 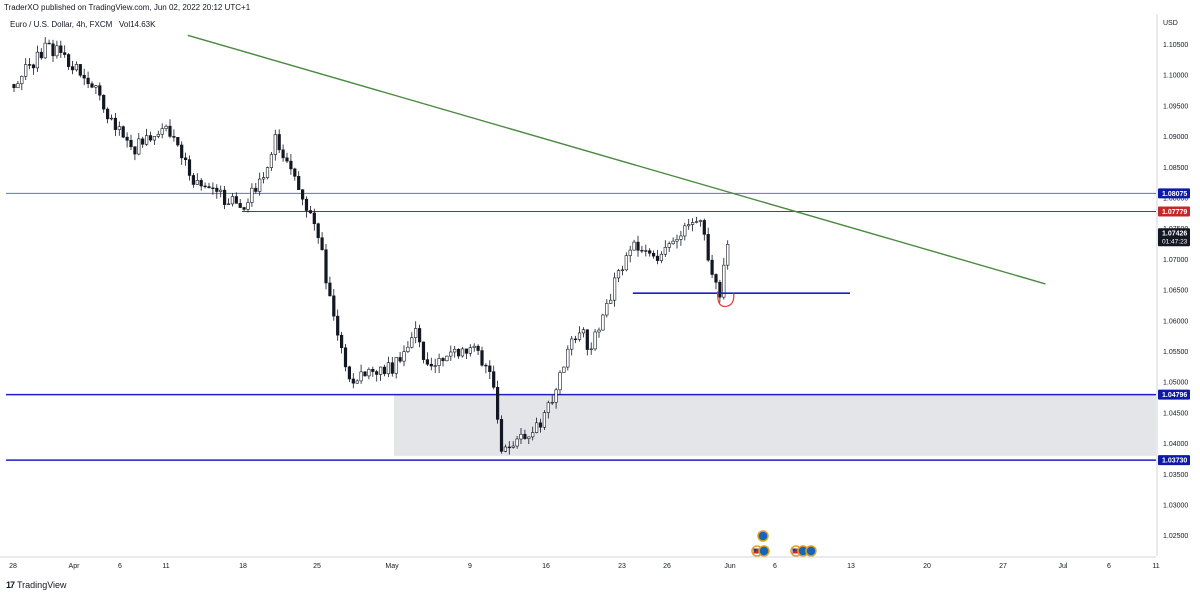 What do you see at coordinates (1175, 321) in the screenshot?
I see `price-tick-label: 1.06000` at bounding box center [1175, 321].